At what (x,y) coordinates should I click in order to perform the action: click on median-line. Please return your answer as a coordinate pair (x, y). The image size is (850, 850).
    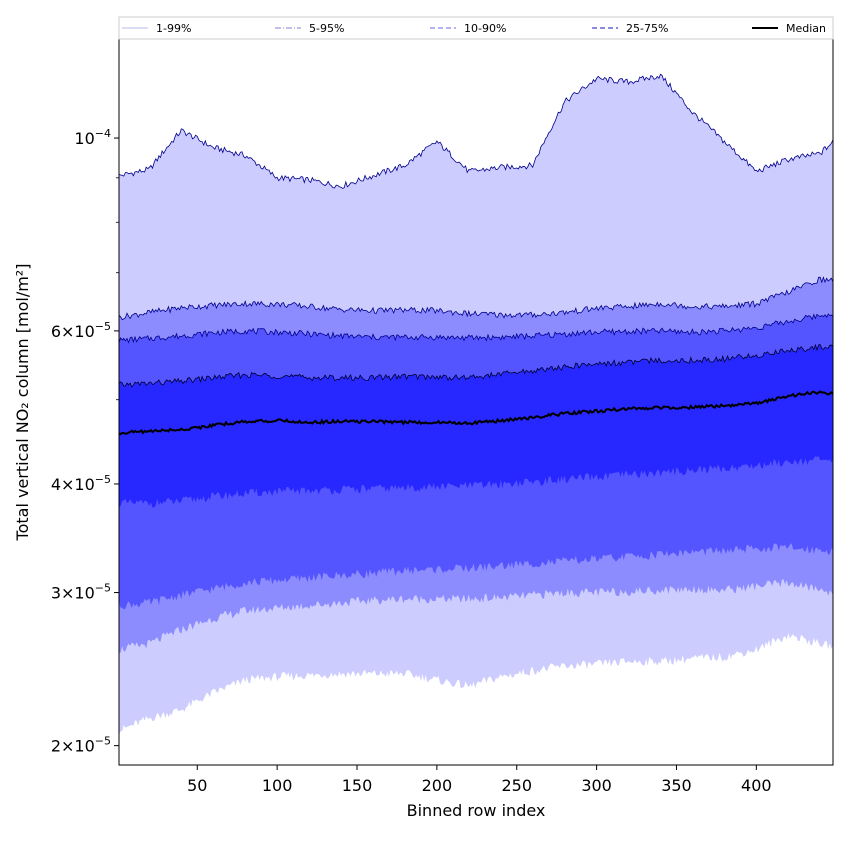
    Looking at the image, I should click on (476, 413).